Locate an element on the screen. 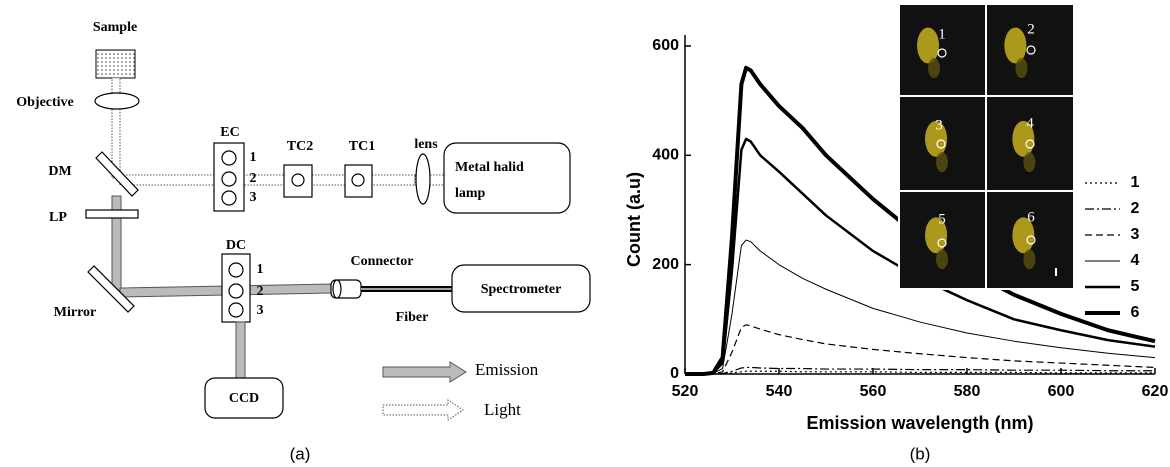  image-label: 4 is located at coordinates (1030, 123).